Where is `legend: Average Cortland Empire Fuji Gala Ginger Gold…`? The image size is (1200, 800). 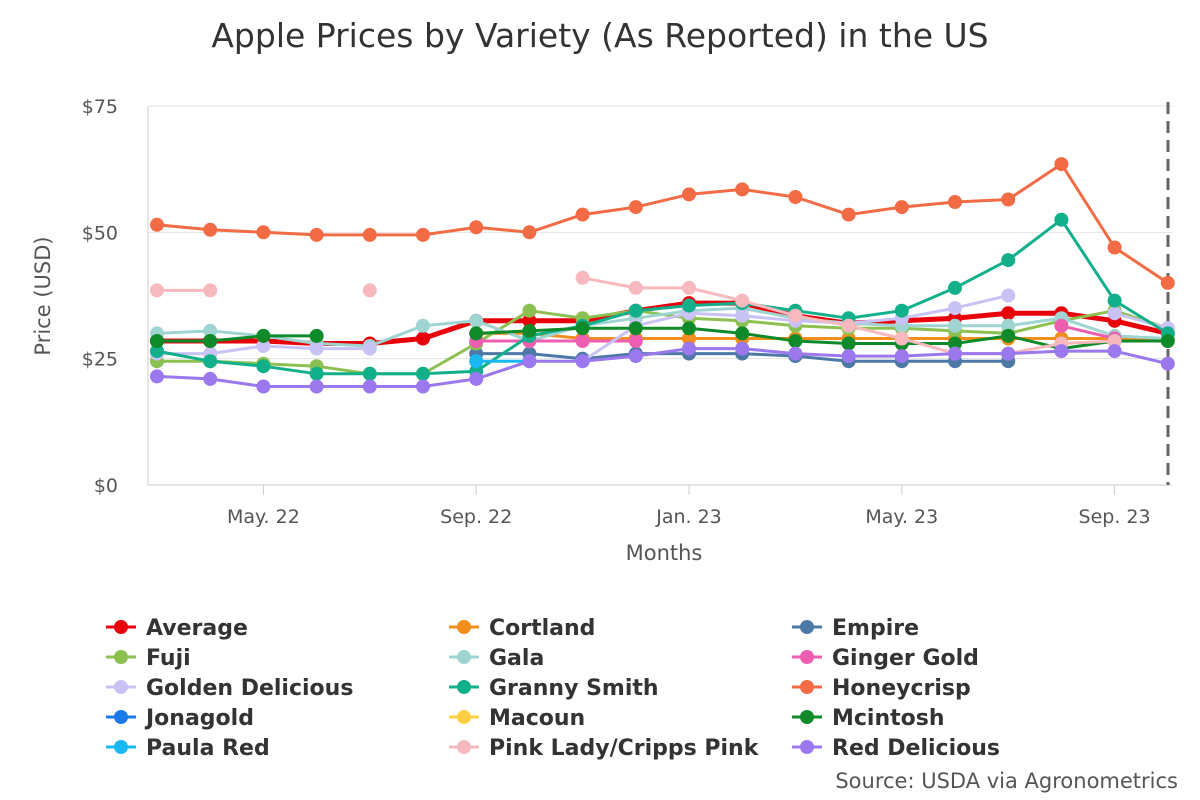
legend: Average Cortland Empire Fuji Gala Ginger Gold… is located at coordinates (553, 688).